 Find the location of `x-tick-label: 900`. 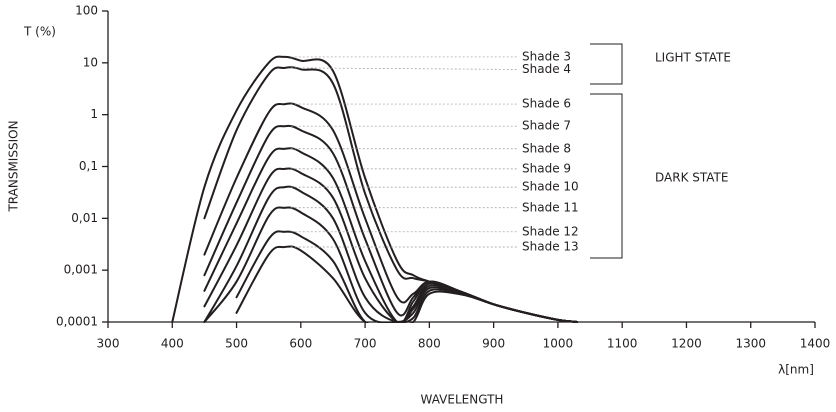

x-tick-label: 900 is located at coordinates (493, 344).